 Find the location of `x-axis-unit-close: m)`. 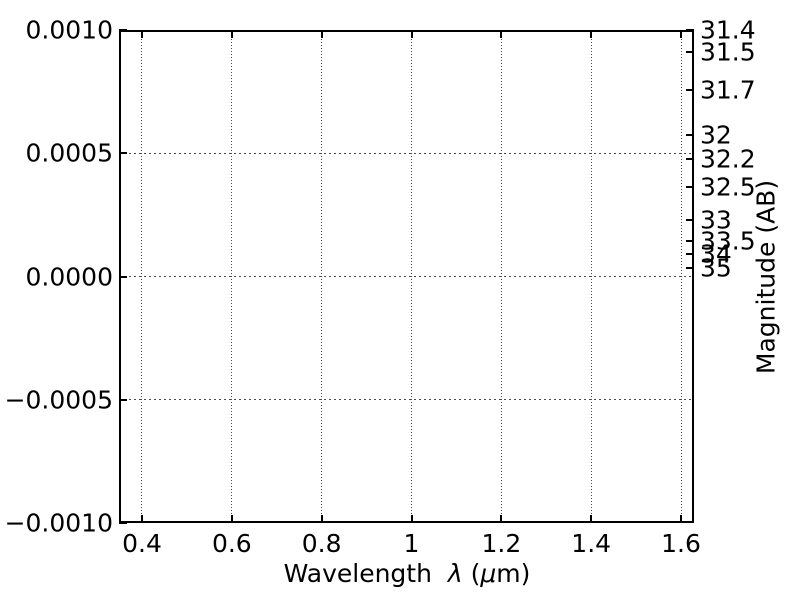

x-axis-unit-close: m) is located at coordinates (513, 573).